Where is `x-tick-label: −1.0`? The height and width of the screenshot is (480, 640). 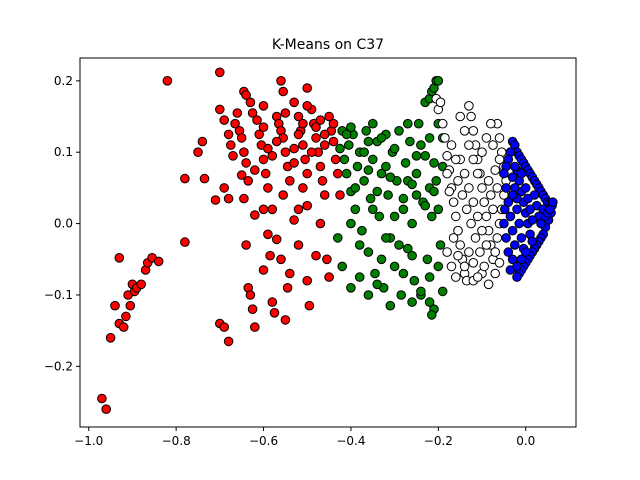 x-tick-label: −1.0 is located at coordinates (88, 441).